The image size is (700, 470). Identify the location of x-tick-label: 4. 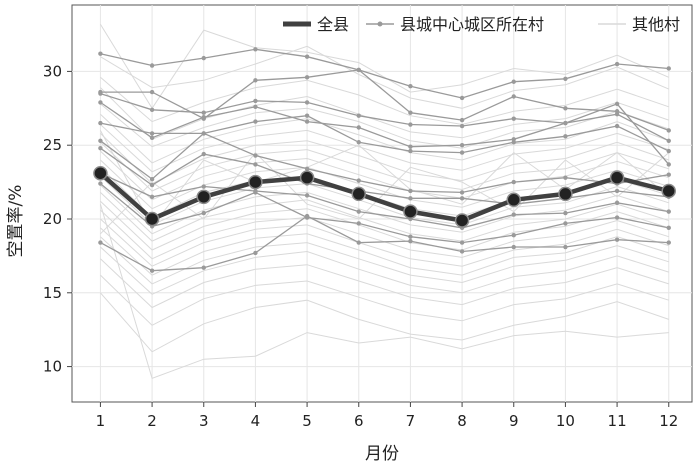
(256, 421).